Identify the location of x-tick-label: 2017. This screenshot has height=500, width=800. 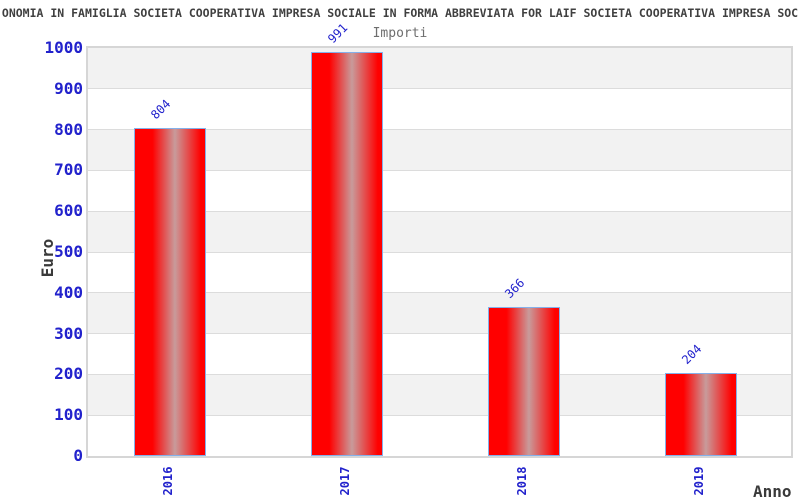
(344, 481).